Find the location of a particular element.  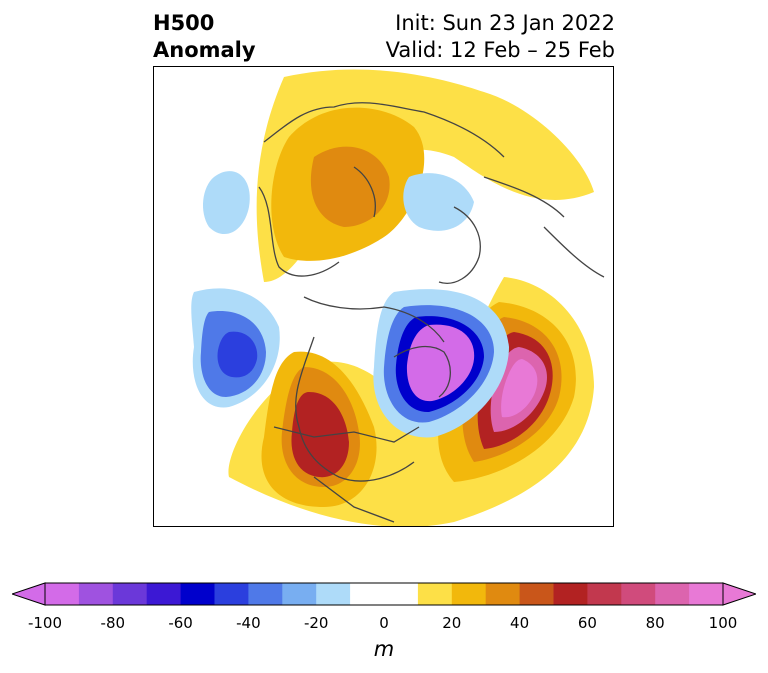

colorbar-tick-label: 0 is located at coordinates (384, 623).